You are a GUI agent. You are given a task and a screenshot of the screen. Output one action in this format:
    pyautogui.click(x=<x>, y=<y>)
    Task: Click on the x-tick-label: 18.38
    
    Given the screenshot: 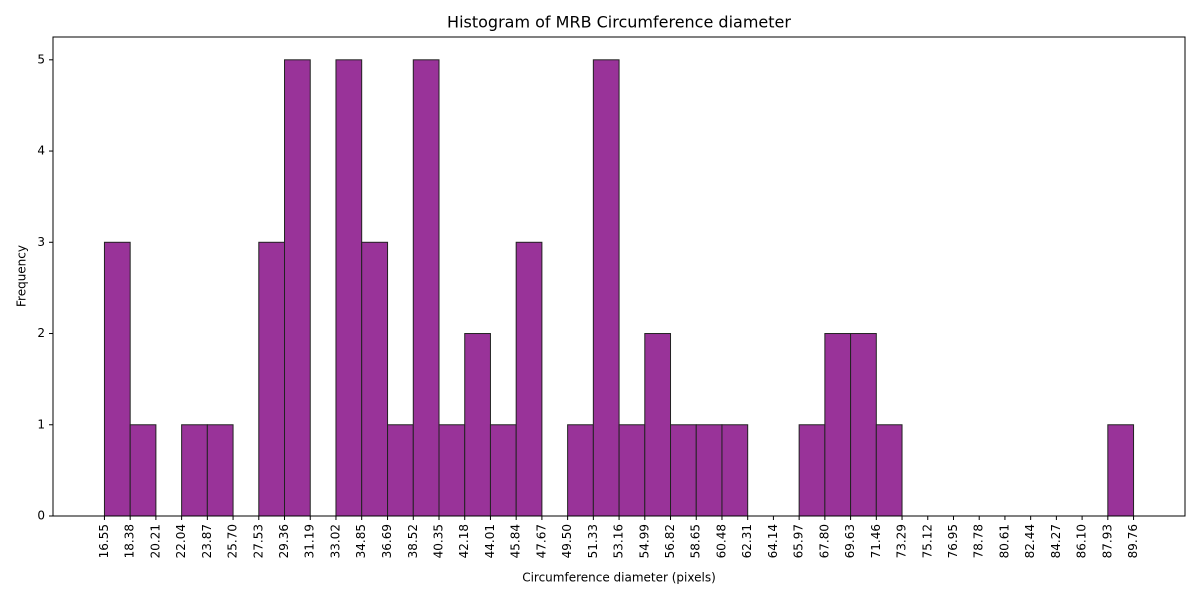 What is the action you would take?
    pyautogui.click(x=130, y=541)
    